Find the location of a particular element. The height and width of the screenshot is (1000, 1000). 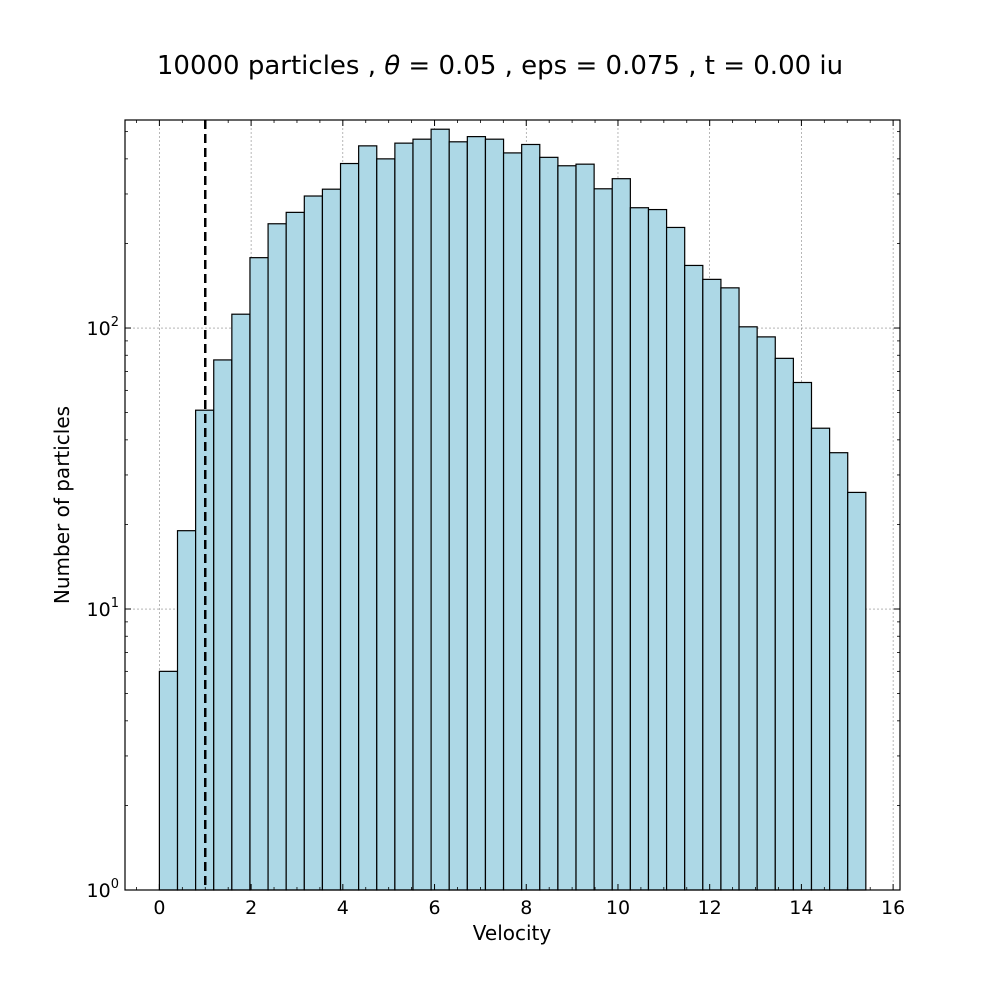

x-tick-label: 6 is located at coordinates (434, 908).